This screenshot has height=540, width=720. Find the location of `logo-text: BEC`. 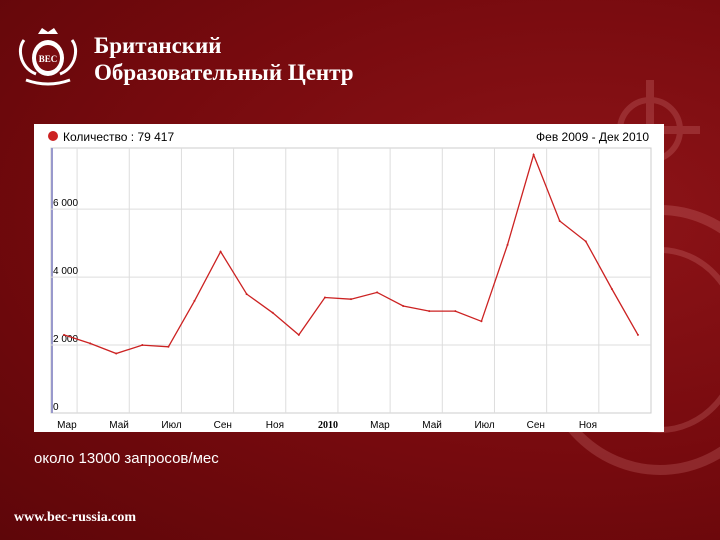

logo-text: BEC is located at coordinates (48, 59).